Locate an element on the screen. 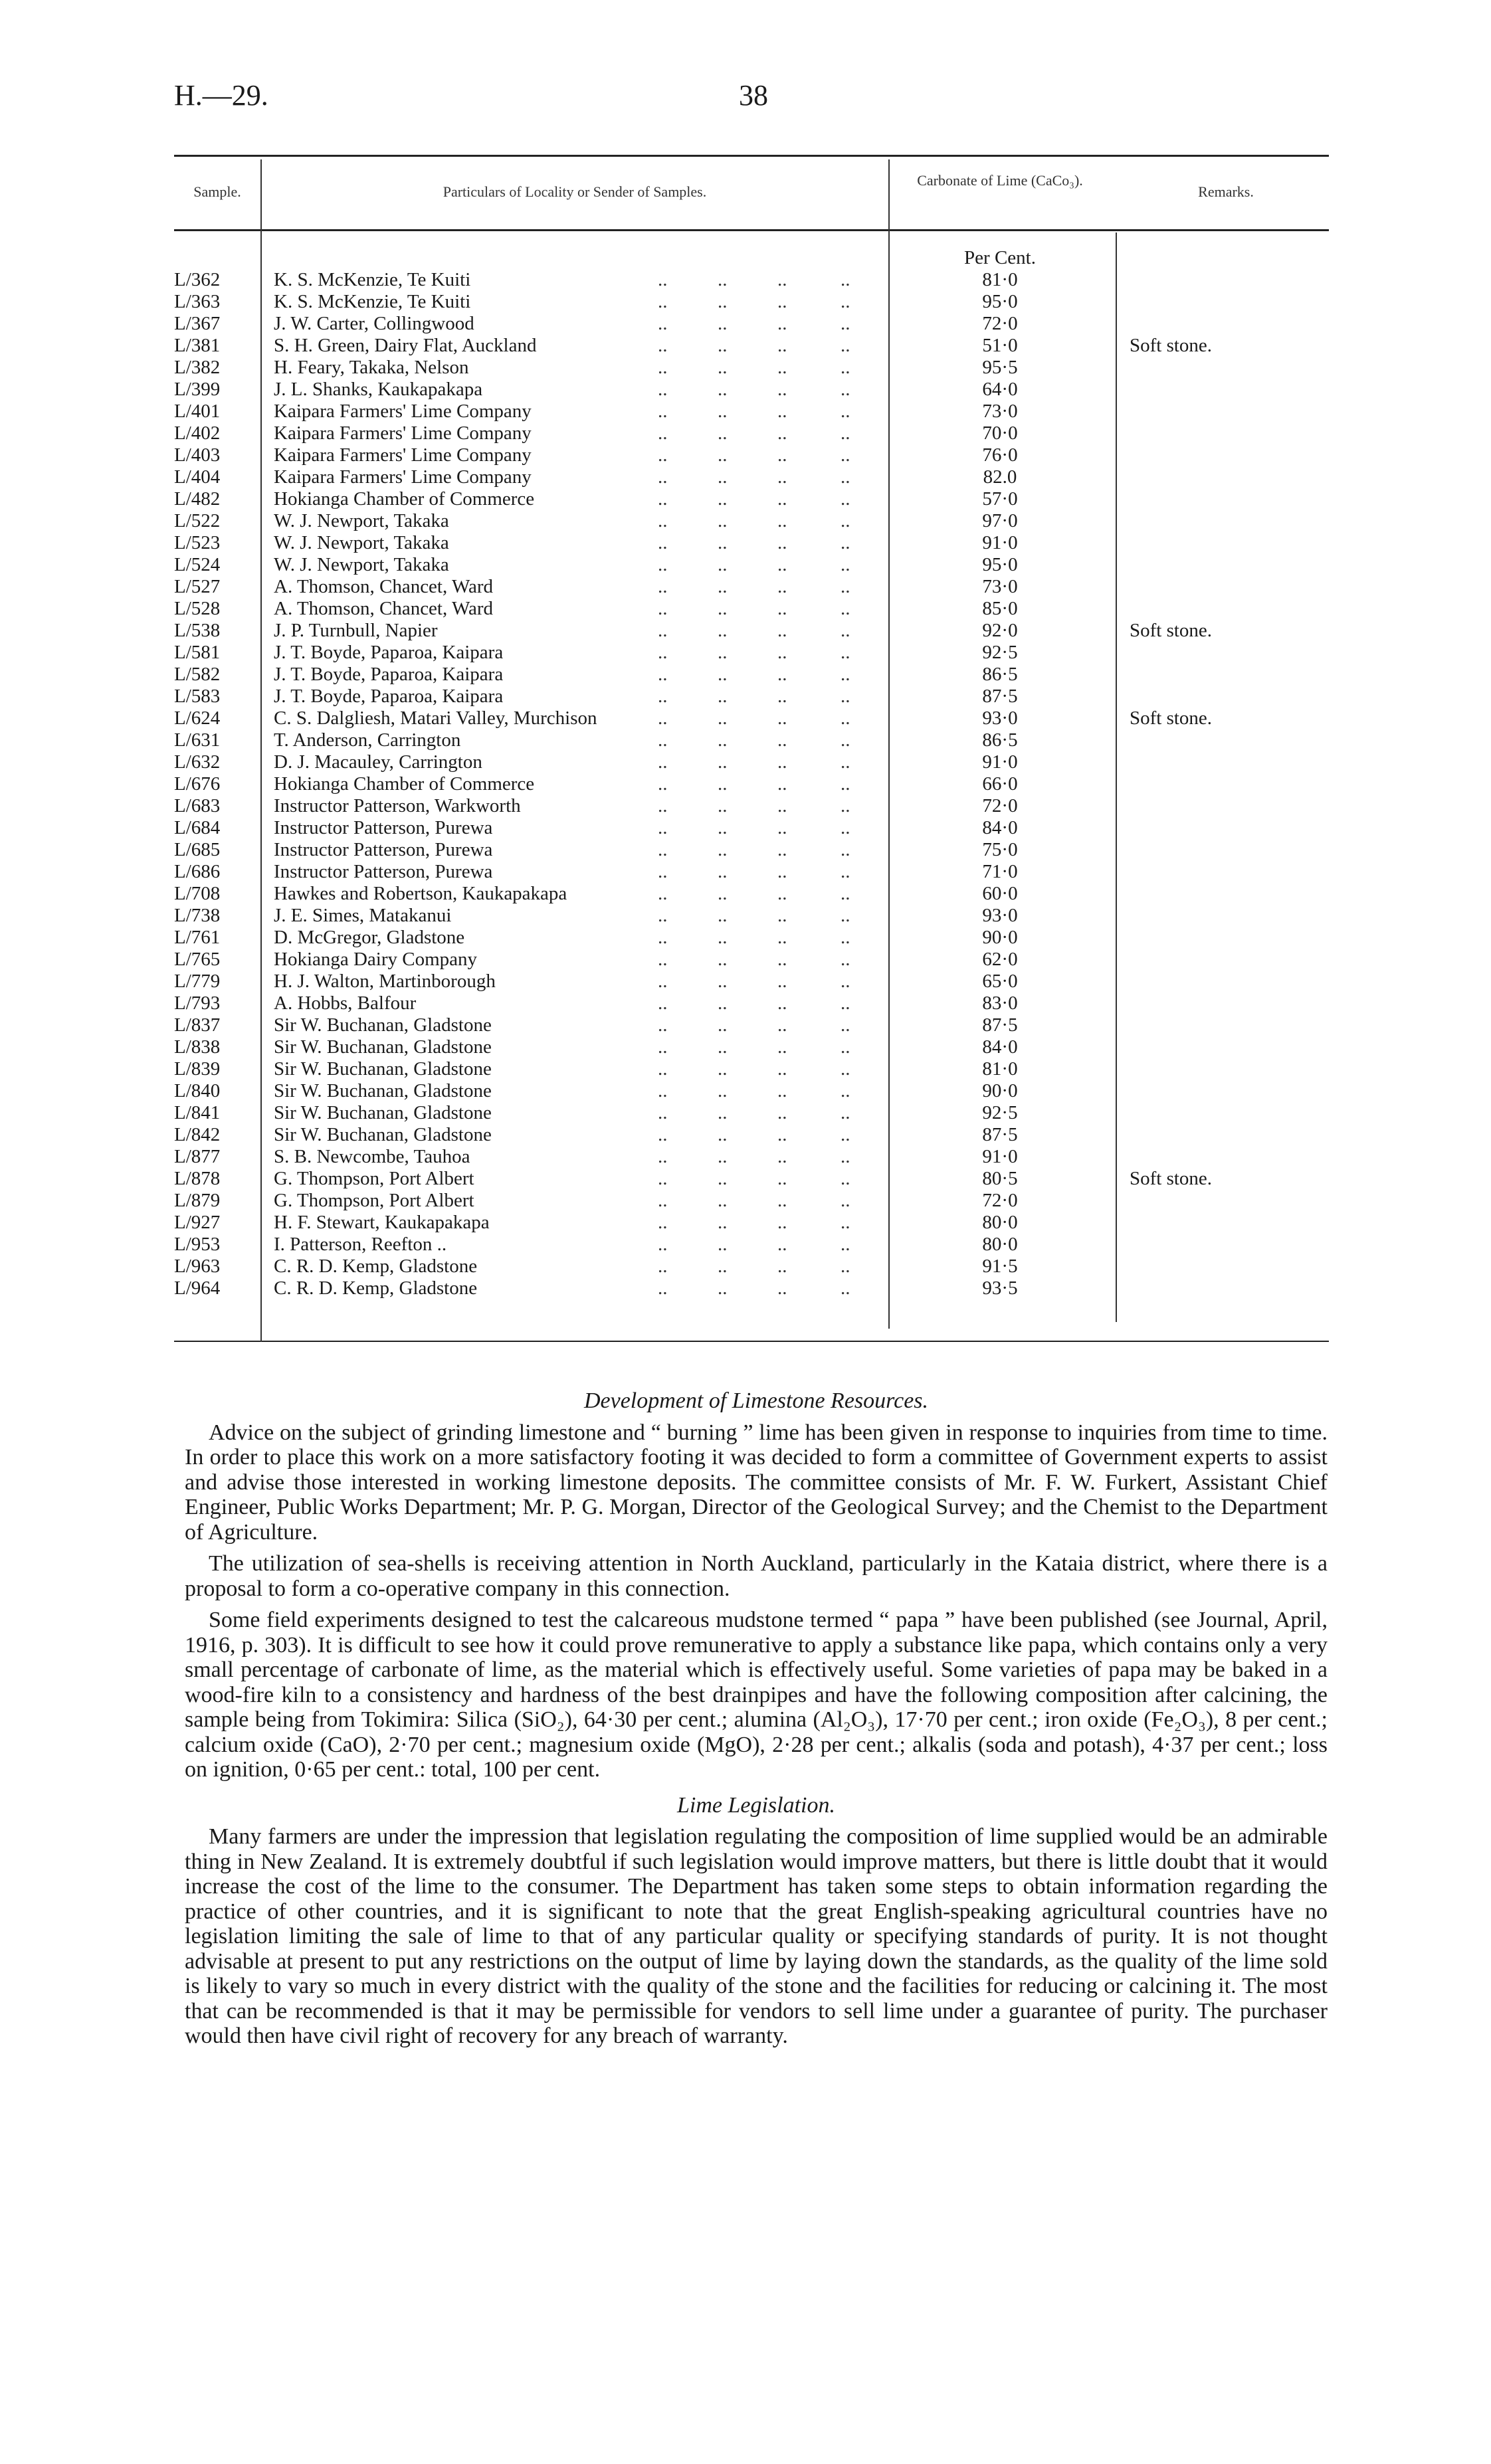  remarks-cell: Soft stone. is located at coordinates (1172, 630).